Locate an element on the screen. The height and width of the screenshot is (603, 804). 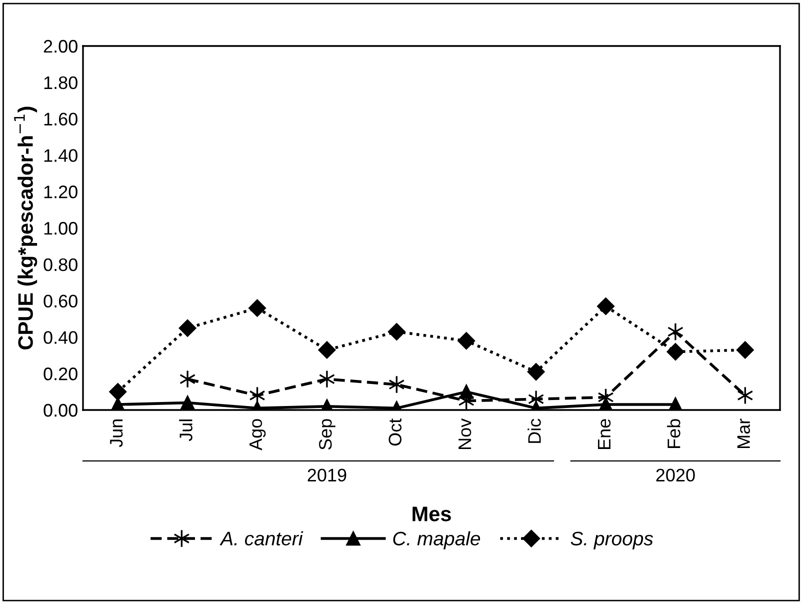
y-tick-label: 0.40 is located at coordinates (61, 337).